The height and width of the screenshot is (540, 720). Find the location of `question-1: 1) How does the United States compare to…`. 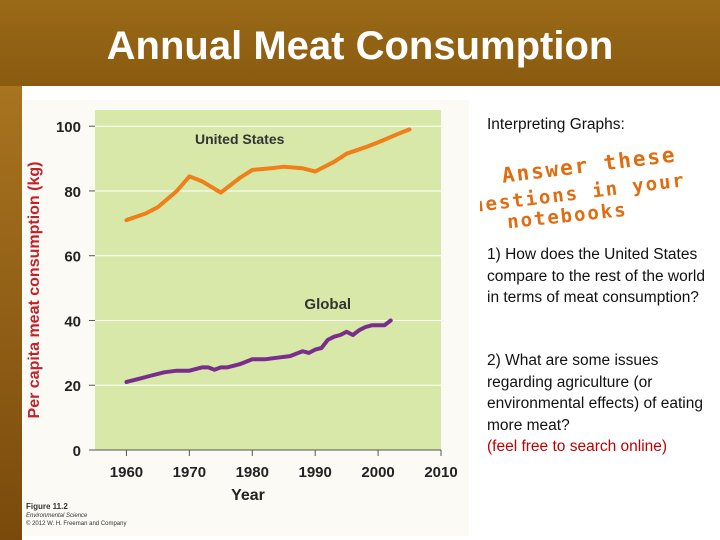

question-1: 1) How does the United States compare to… is located at coordinates (596, 276).